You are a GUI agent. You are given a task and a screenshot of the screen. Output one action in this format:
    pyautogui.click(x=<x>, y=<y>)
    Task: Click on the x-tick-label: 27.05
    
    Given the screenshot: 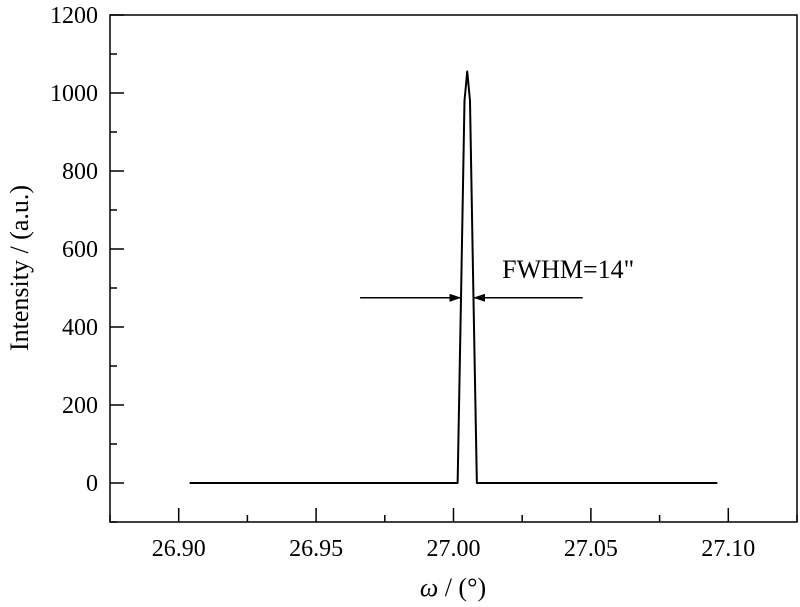 What is the action you would take?
    pyautogui.click(x=591, y=549)
    